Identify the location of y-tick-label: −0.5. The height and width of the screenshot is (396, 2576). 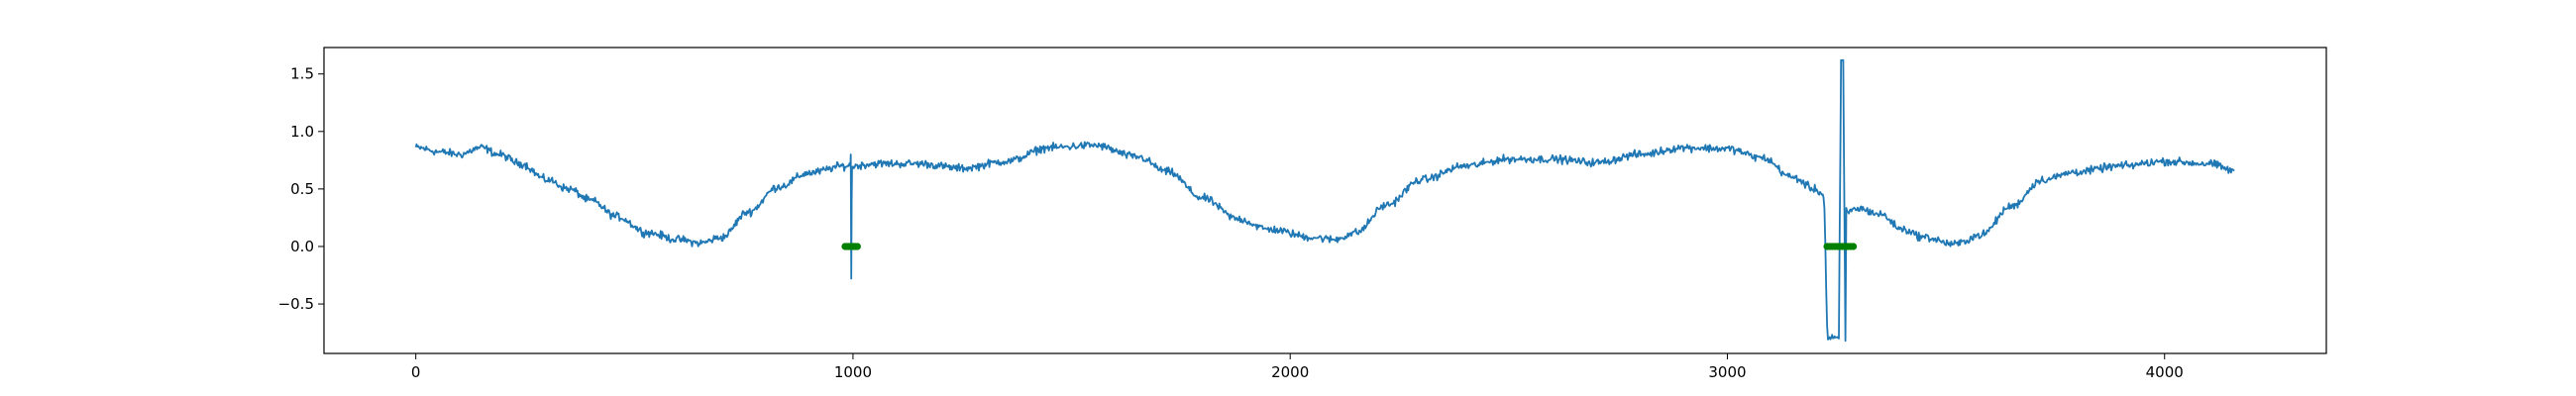
(296, 304).